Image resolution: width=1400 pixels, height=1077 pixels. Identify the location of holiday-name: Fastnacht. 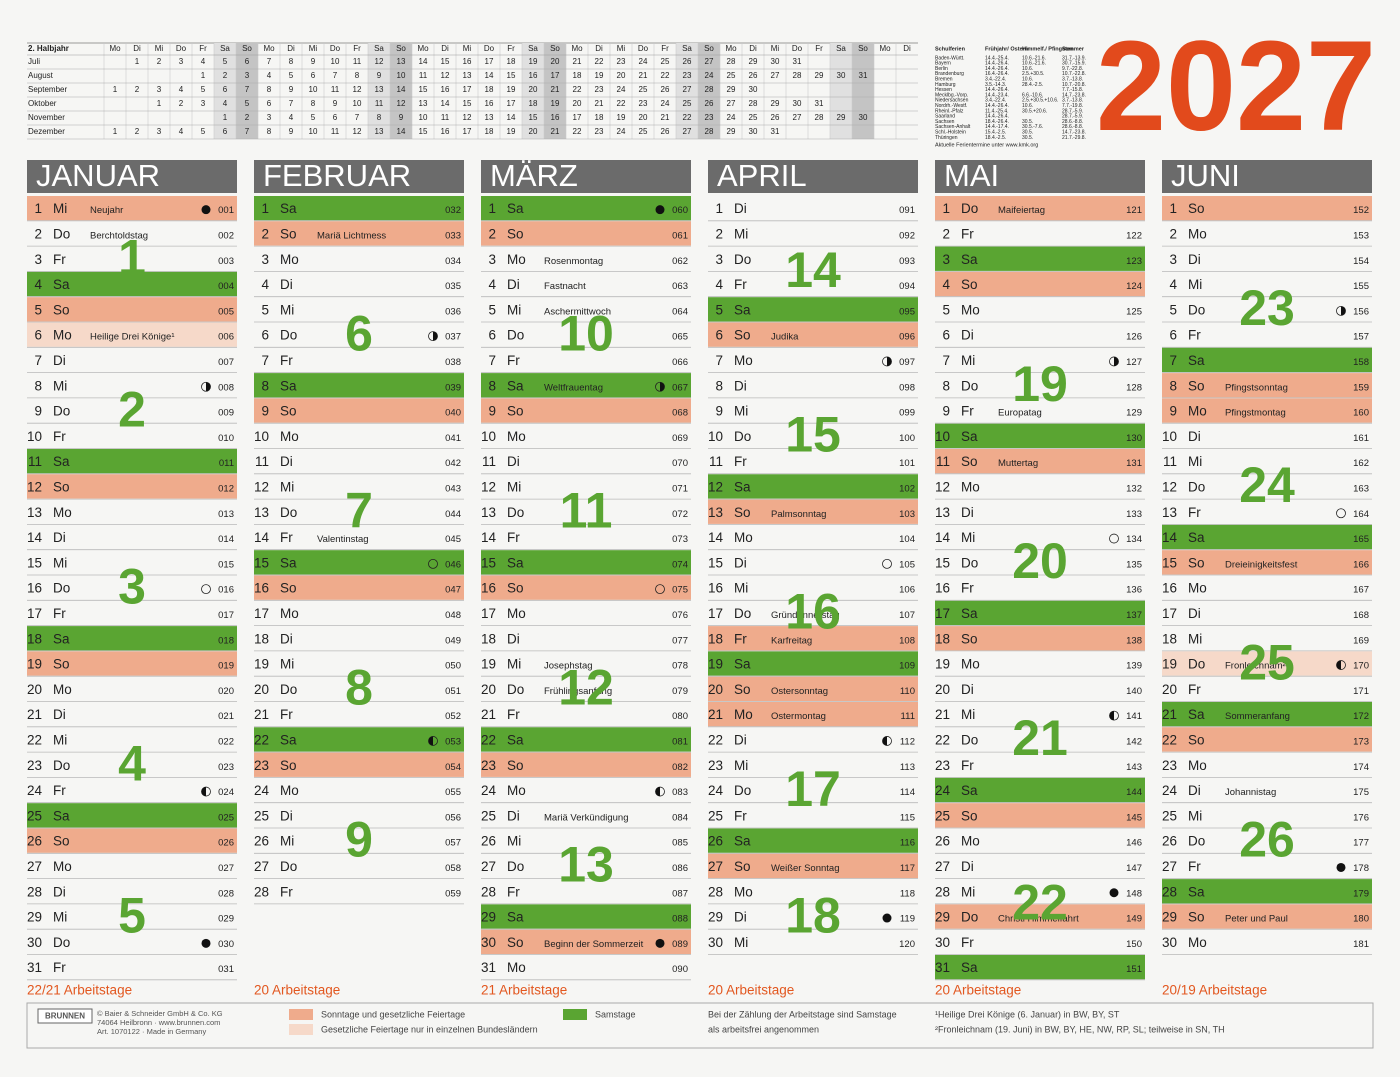
(565, 286).